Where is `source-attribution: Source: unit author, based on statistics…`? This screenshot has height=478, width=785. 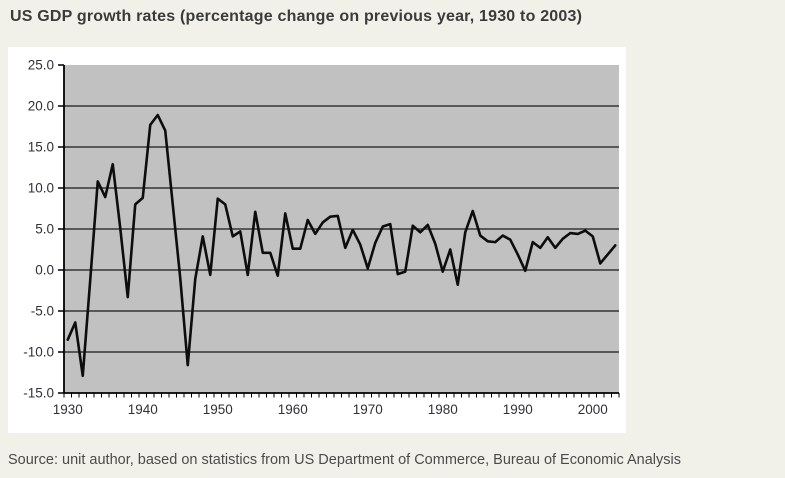 source-attribution: Source: unit author, based on statistics… is located at coordinates (344, 460).